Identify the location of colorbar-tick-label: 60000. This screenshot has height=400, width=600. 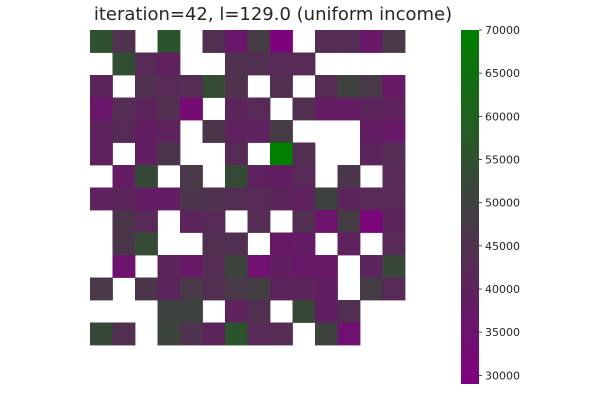
(502, 116).